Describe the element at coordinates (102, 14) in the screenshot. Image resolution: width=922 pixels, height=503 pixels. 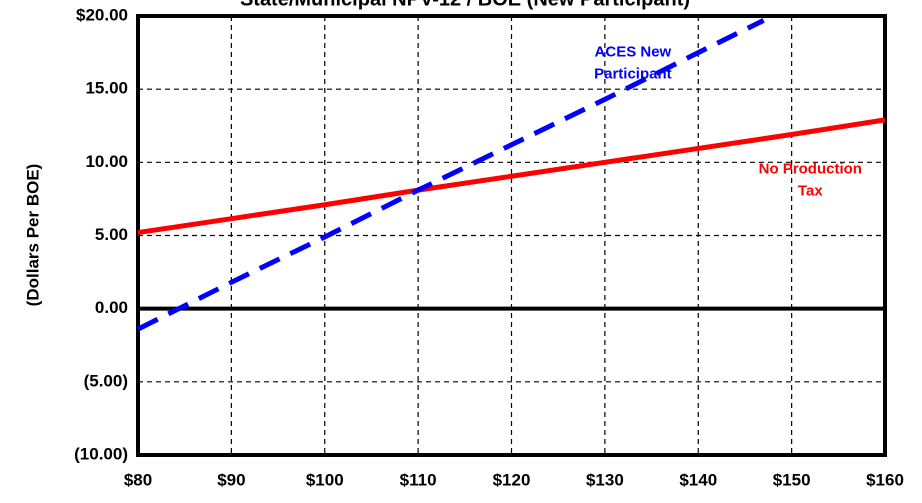
I see `y-tick-label: $20.00` at that location.